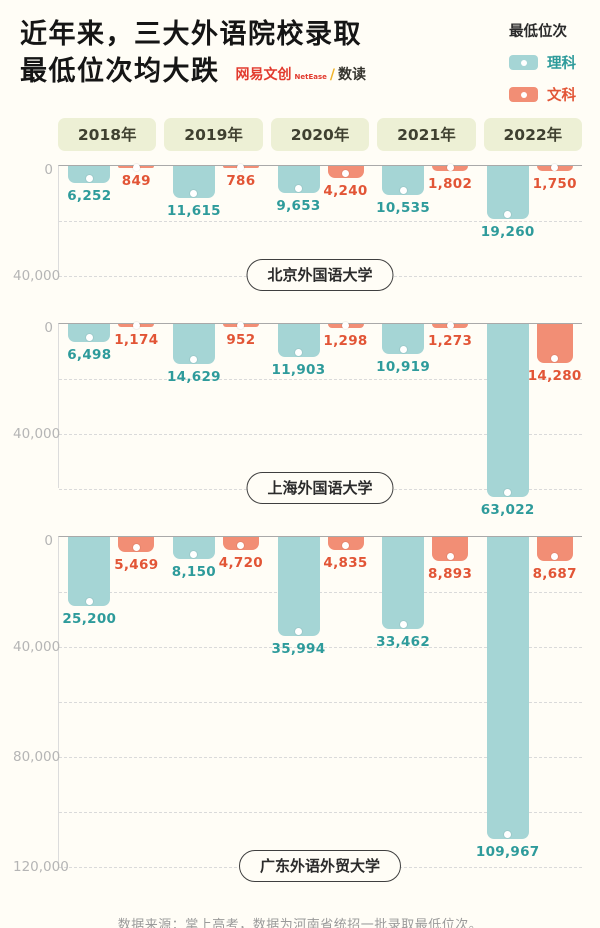 The image size is (600, 928). I want to click on data-source-note: 数据来源：掌上高考，数据为河南省统招一批录取最低位次。, so click(300, 923).